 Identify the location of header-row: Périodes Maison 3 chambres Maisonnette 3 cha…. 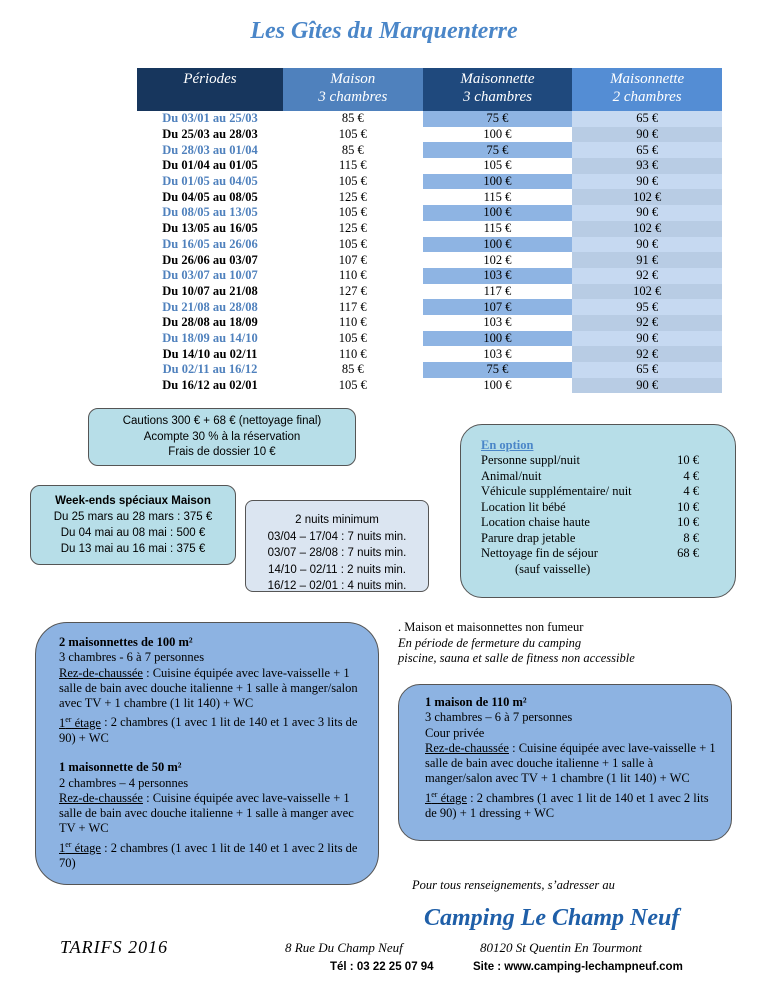
(429, 89).